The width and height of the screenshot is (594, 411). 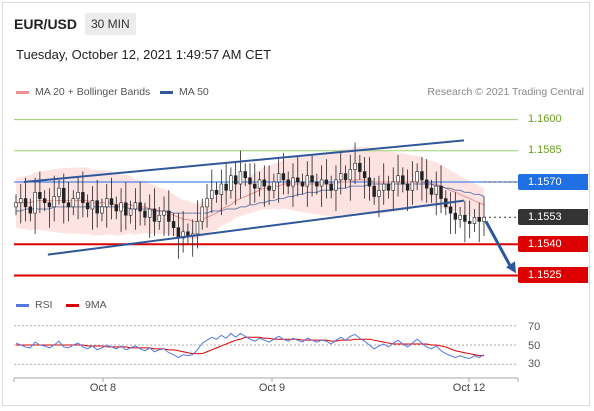 I want to click on rsi-ma-line, so click(x=250, y=346).